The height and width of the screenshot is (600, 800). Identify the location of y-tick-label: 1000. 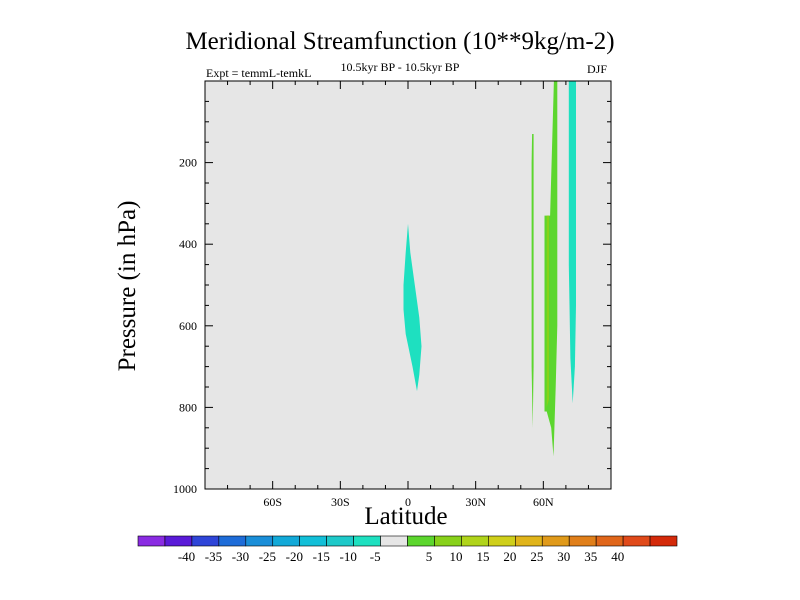
(185, 489).